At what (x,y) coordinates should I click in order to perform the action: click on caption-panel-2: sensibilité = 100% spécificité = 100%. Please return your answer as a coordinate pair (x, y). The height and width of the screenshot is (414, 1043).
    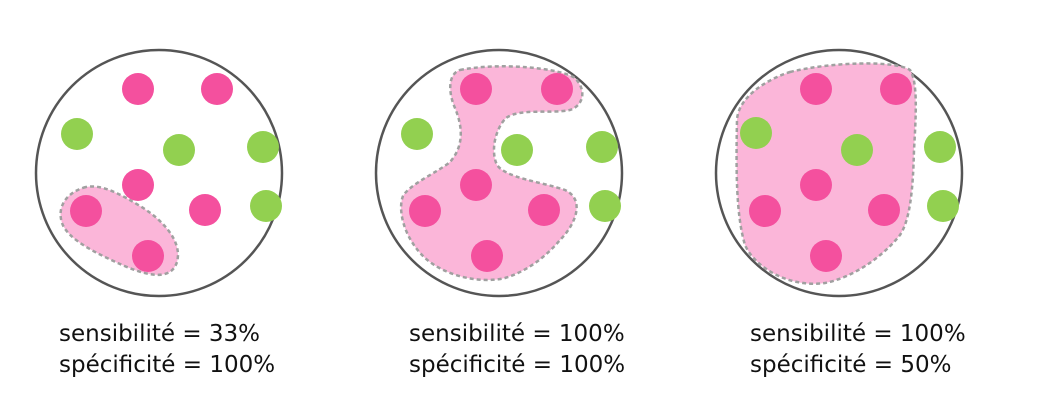
    Looking at the image, I should click on (517, 350).